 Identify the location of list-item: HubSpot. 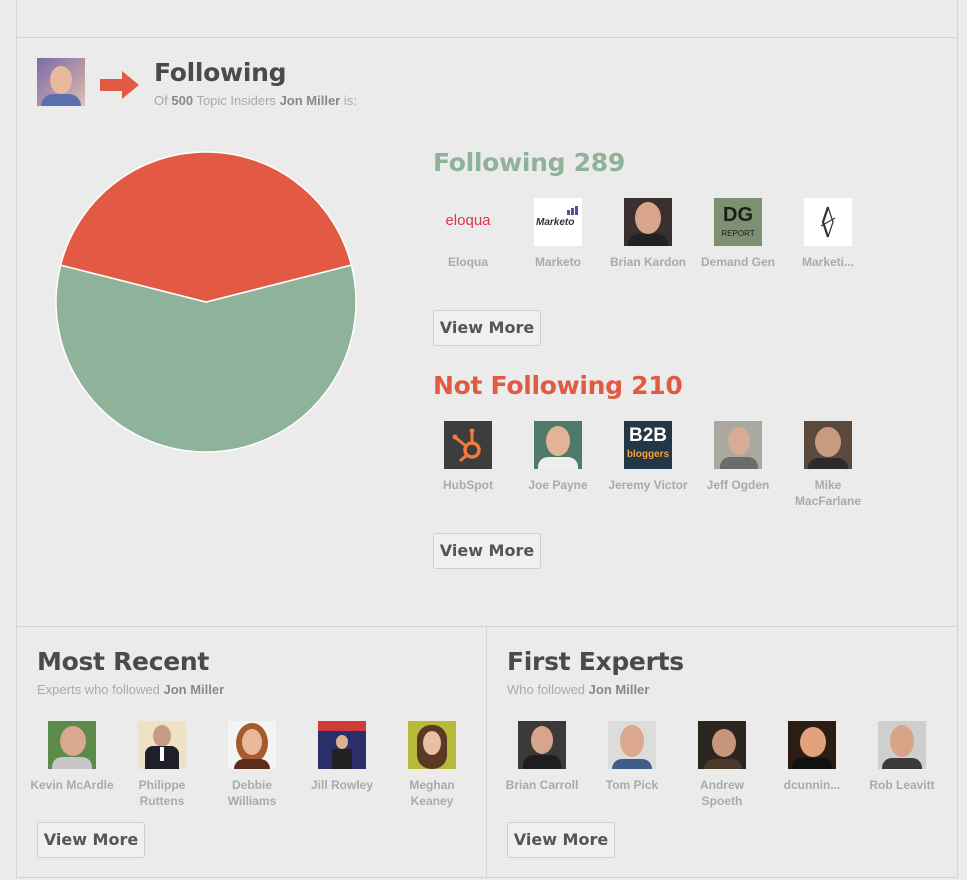
(468, 465).